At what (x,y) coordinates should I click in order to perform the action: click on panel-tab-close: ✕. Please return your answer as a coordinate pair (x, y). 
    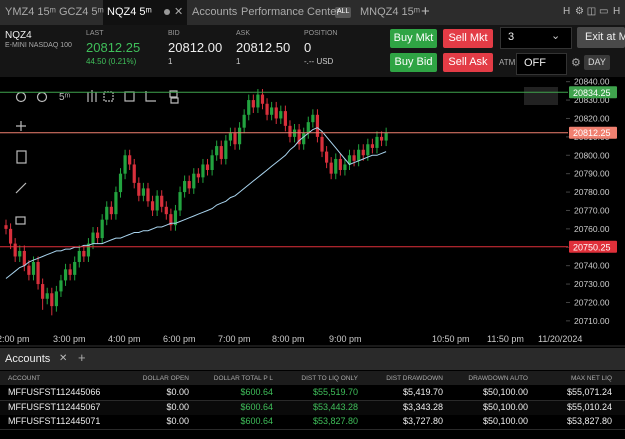
    Looking at the image, I should click on (63, 358).